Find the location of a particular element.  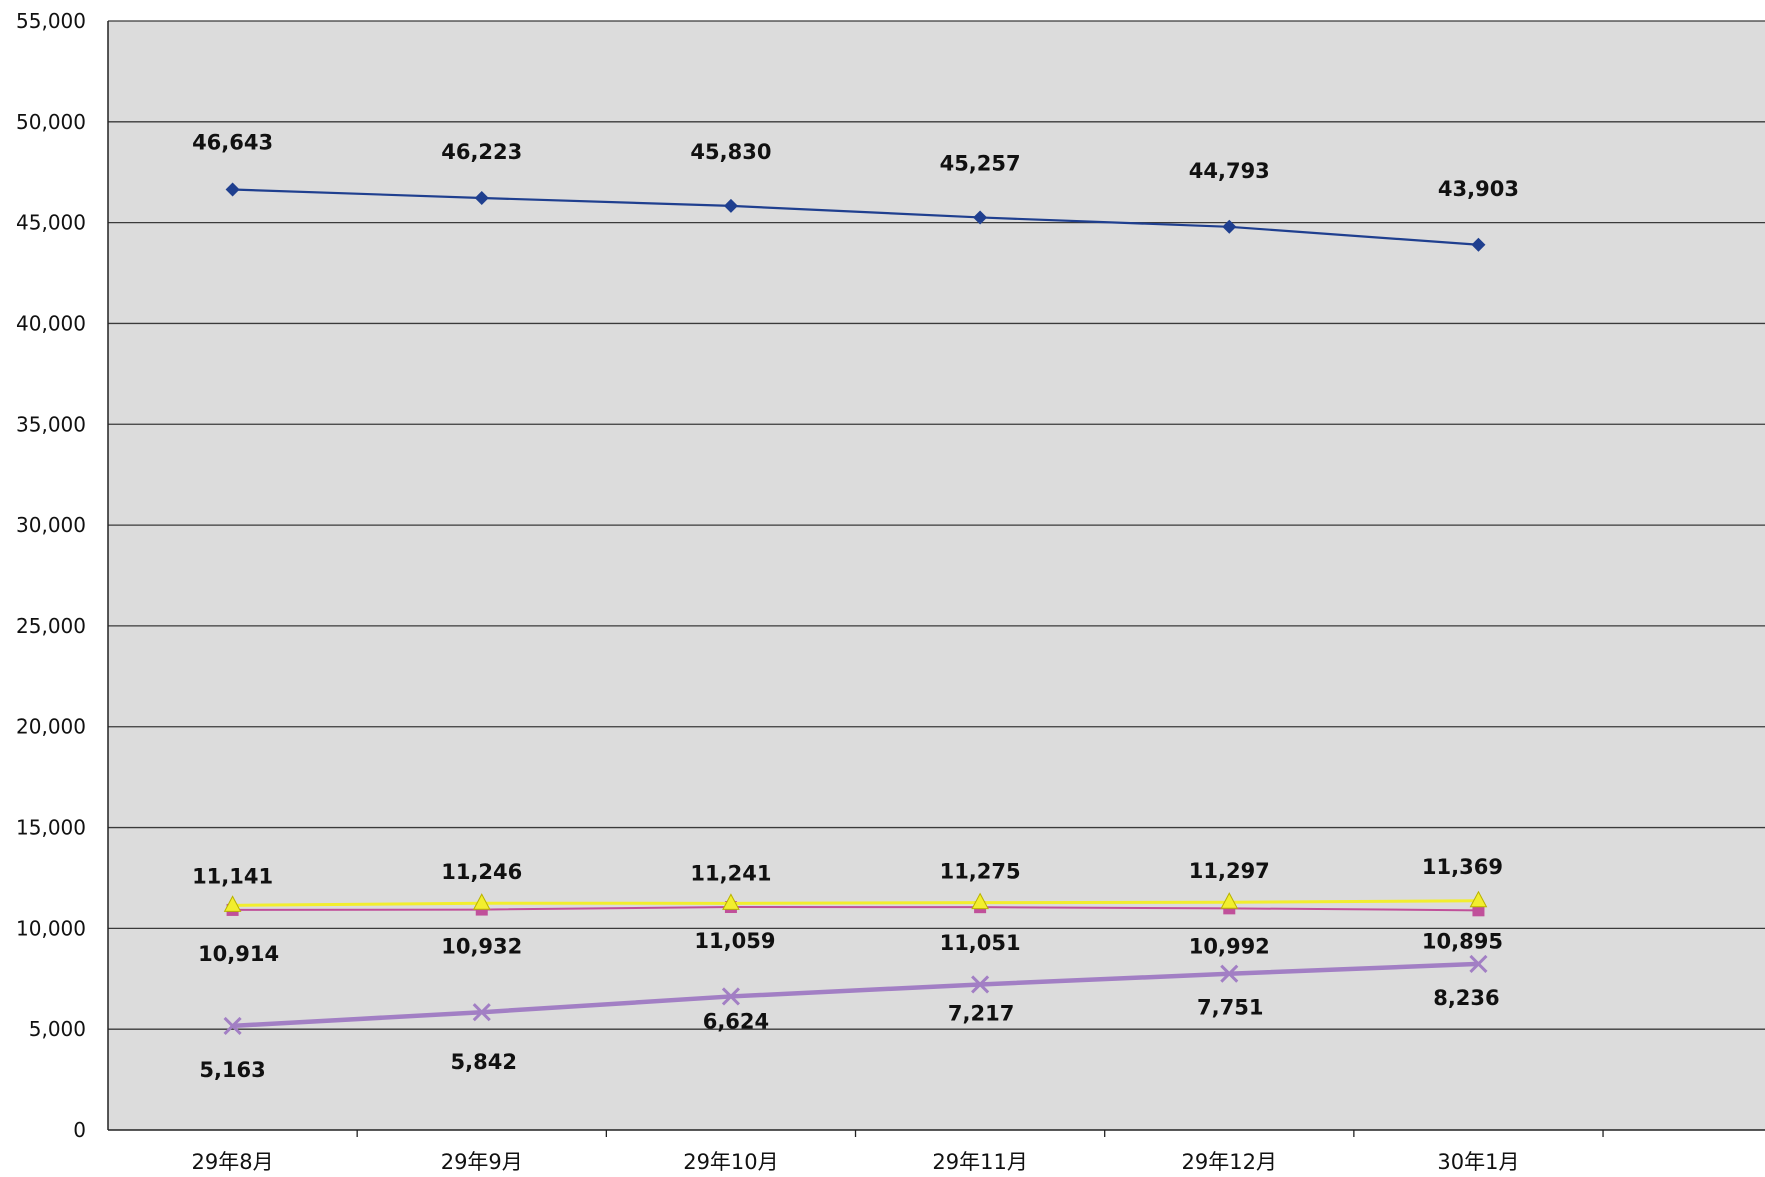

y-tick-label: 10,000 is located at coordinates (51, 928).